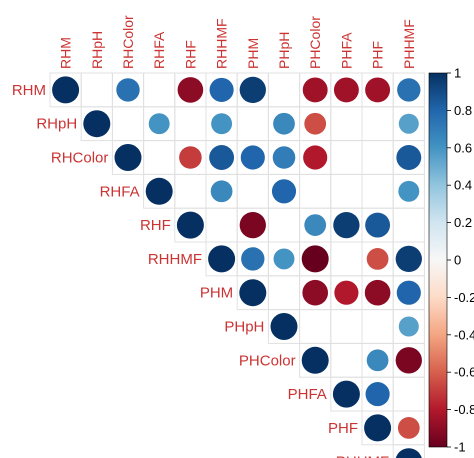  Describe the element at coordinates (284, 326) in the screenshot. I see `correlation-circle-PHpH-PHpH` at that location.